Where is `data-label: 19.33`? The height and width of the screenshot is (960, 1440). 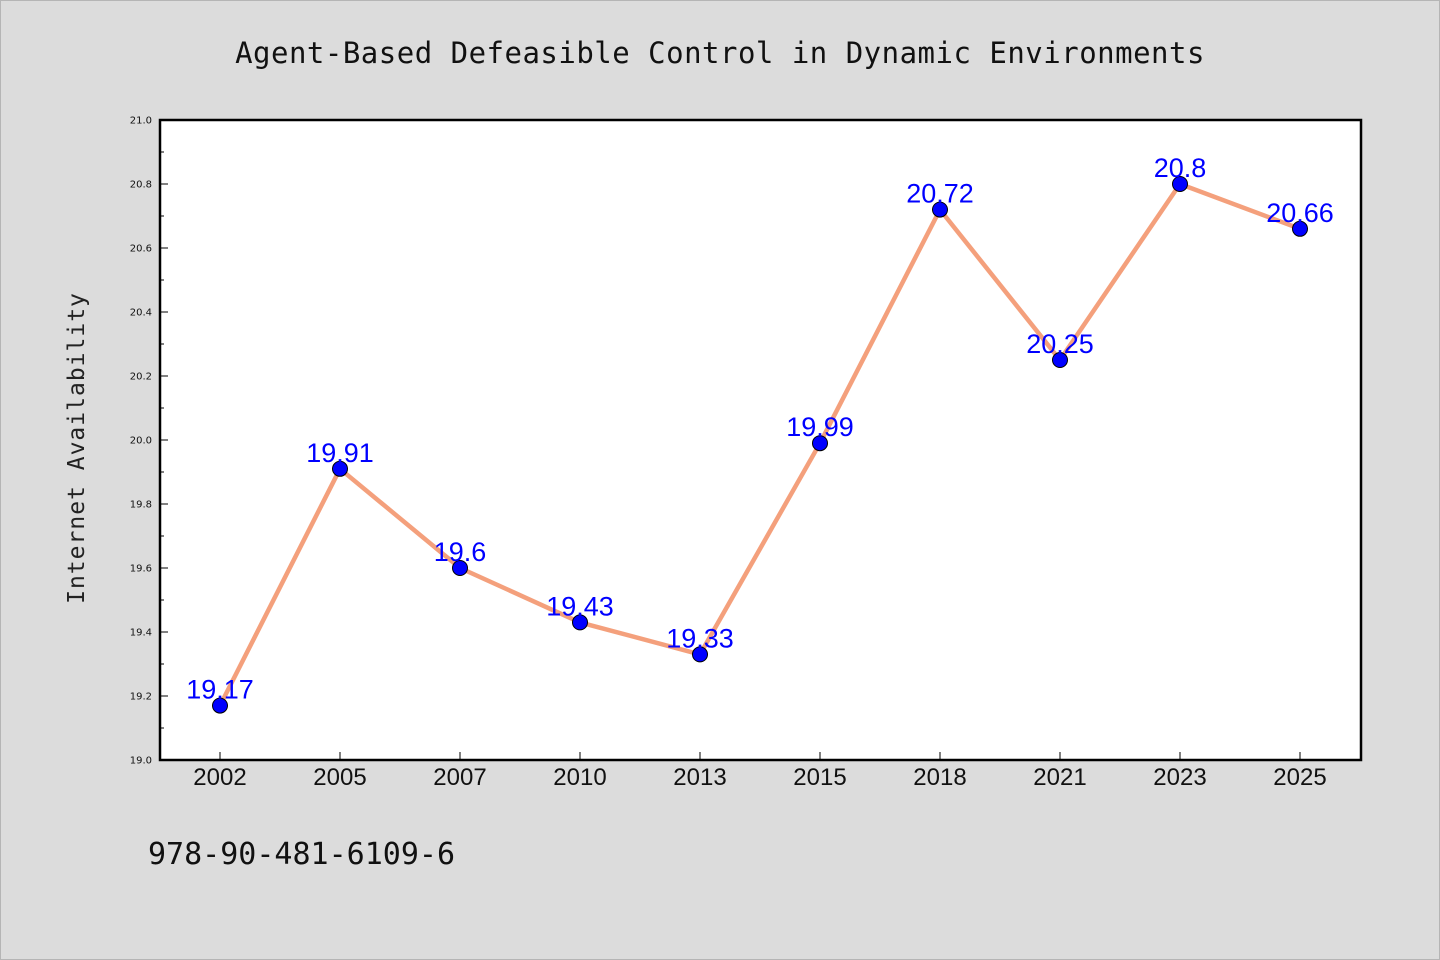 data-label: 19.33 is located at coordinates (700, 638).